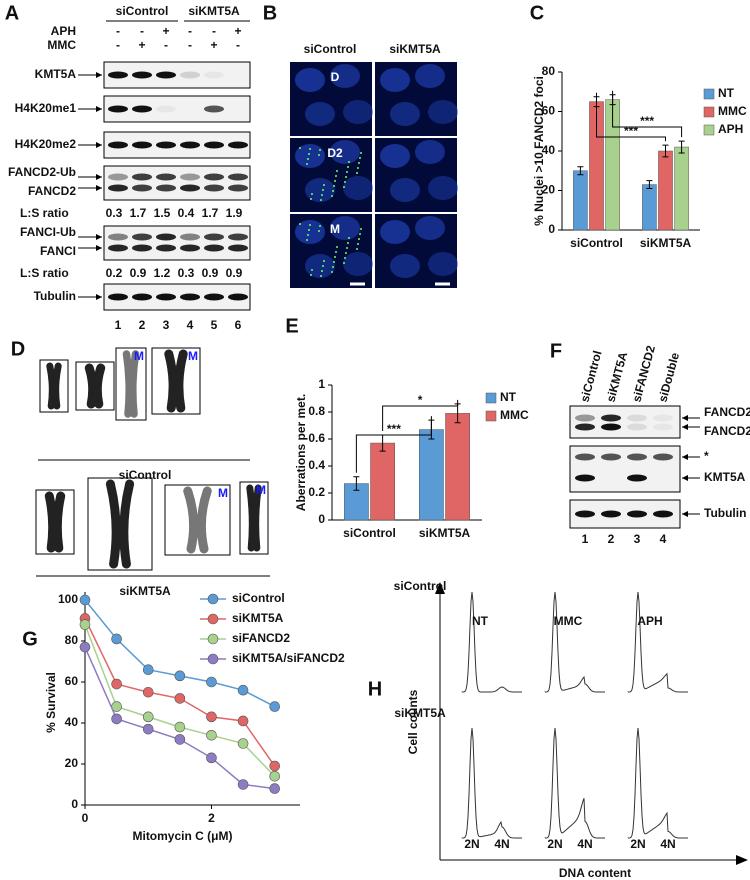  I want to click on label: NT, so click(480, 621).